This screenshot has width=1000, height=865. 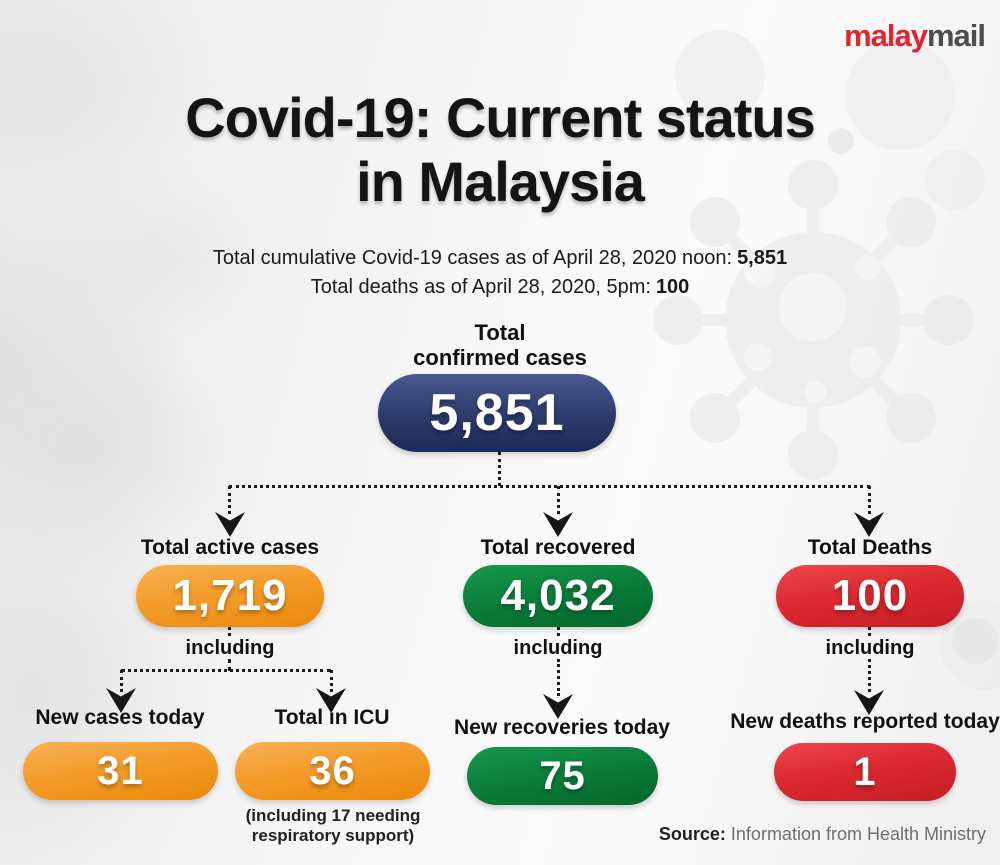 I want to click on including-label-deaths: including, so click(x=870, y=648).